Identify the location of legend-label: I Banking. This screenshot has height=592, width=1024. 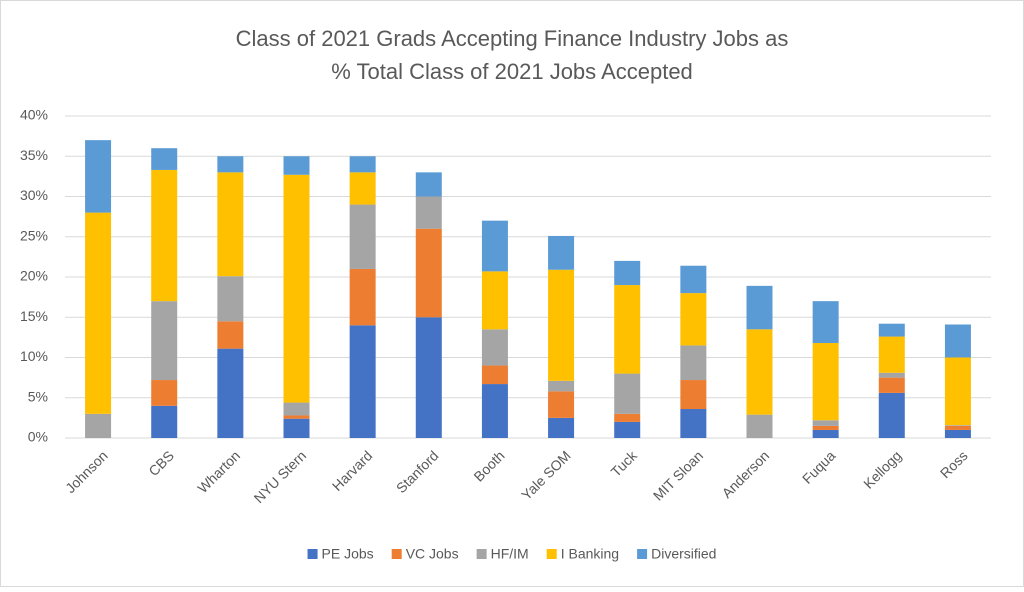
(590, 554).